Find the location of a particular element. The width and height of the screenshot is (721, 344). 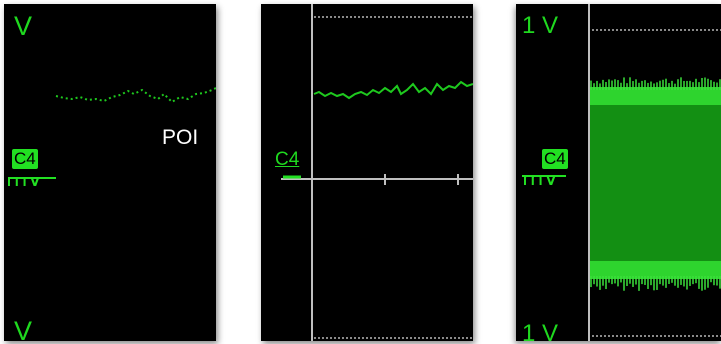

top-scale-label: 1 V is located at coordinates (540, 25).